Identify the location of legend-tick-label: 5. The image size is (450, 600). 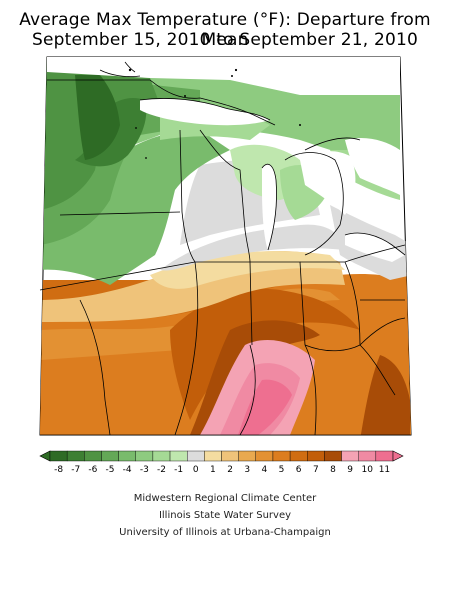
(282, 470).